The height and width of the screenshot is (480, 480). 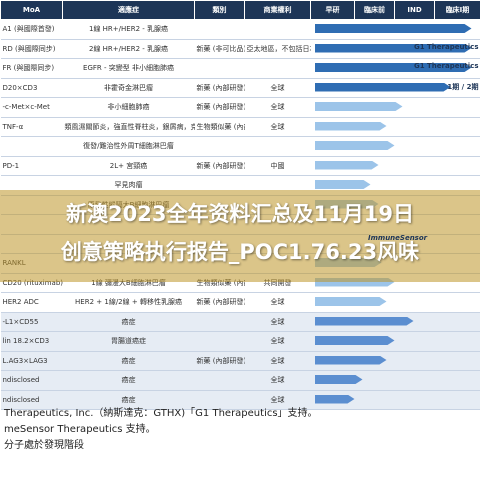 I want to click on cell-ind: 2L+ 宮頸癌, so click(x=128, y=166).